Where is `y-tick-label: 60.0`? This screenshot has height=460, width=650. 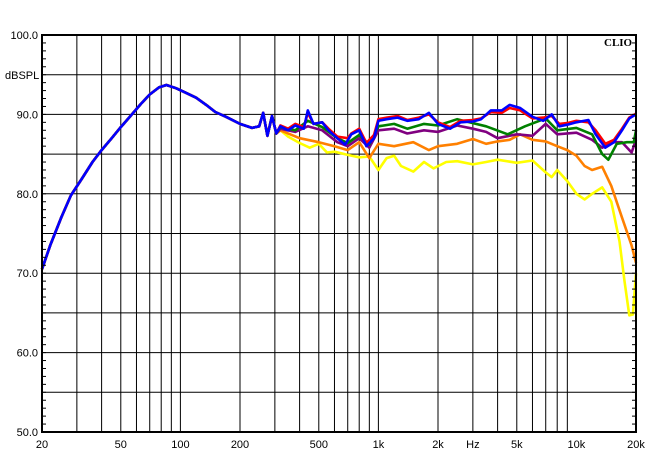 y-tick-label: 60.0 is located at coordinates (27, 354).